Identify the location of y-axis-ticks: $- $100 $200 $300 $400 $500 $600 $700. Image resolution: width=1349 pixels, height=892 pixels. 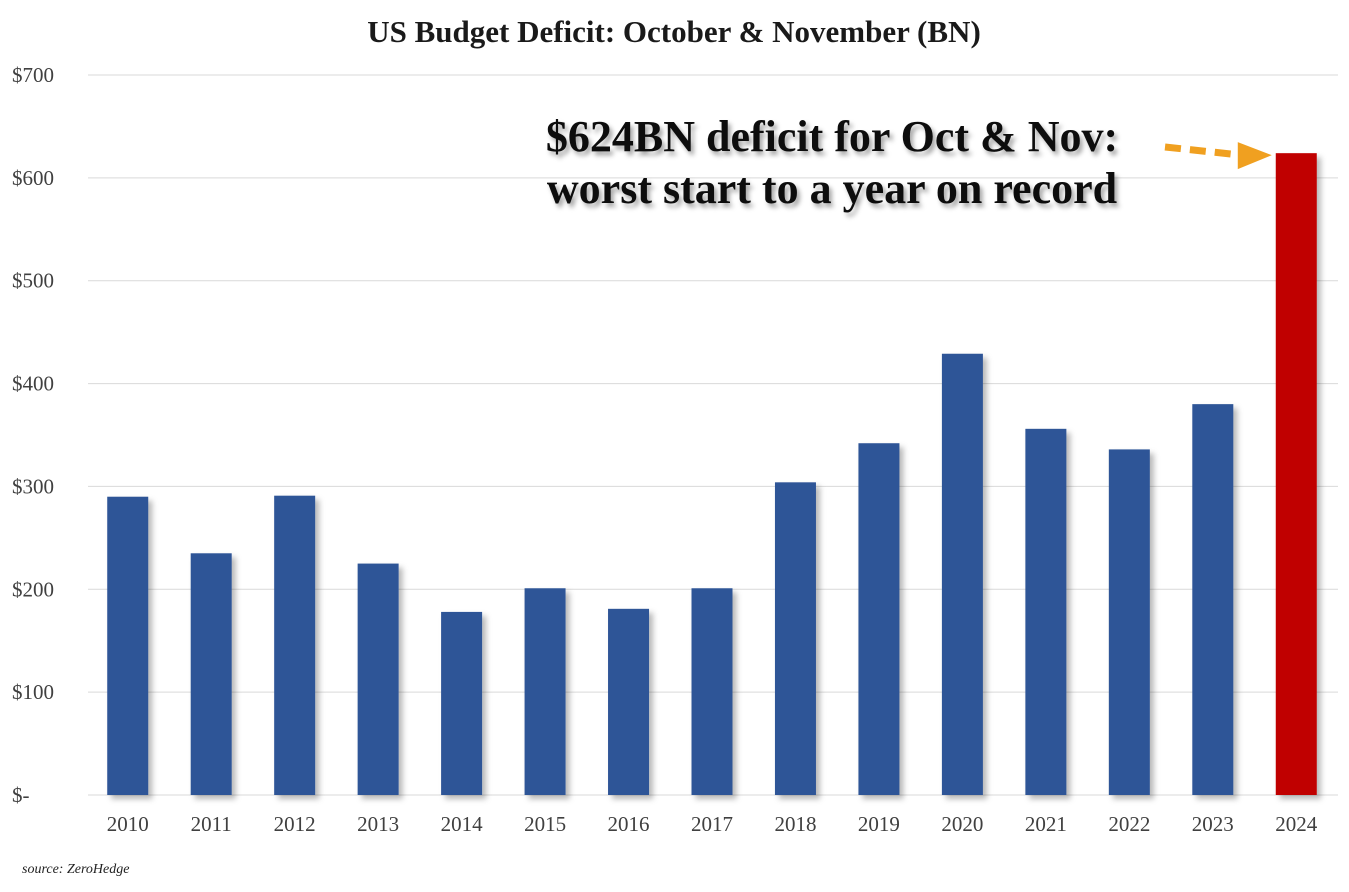
(33, 435).